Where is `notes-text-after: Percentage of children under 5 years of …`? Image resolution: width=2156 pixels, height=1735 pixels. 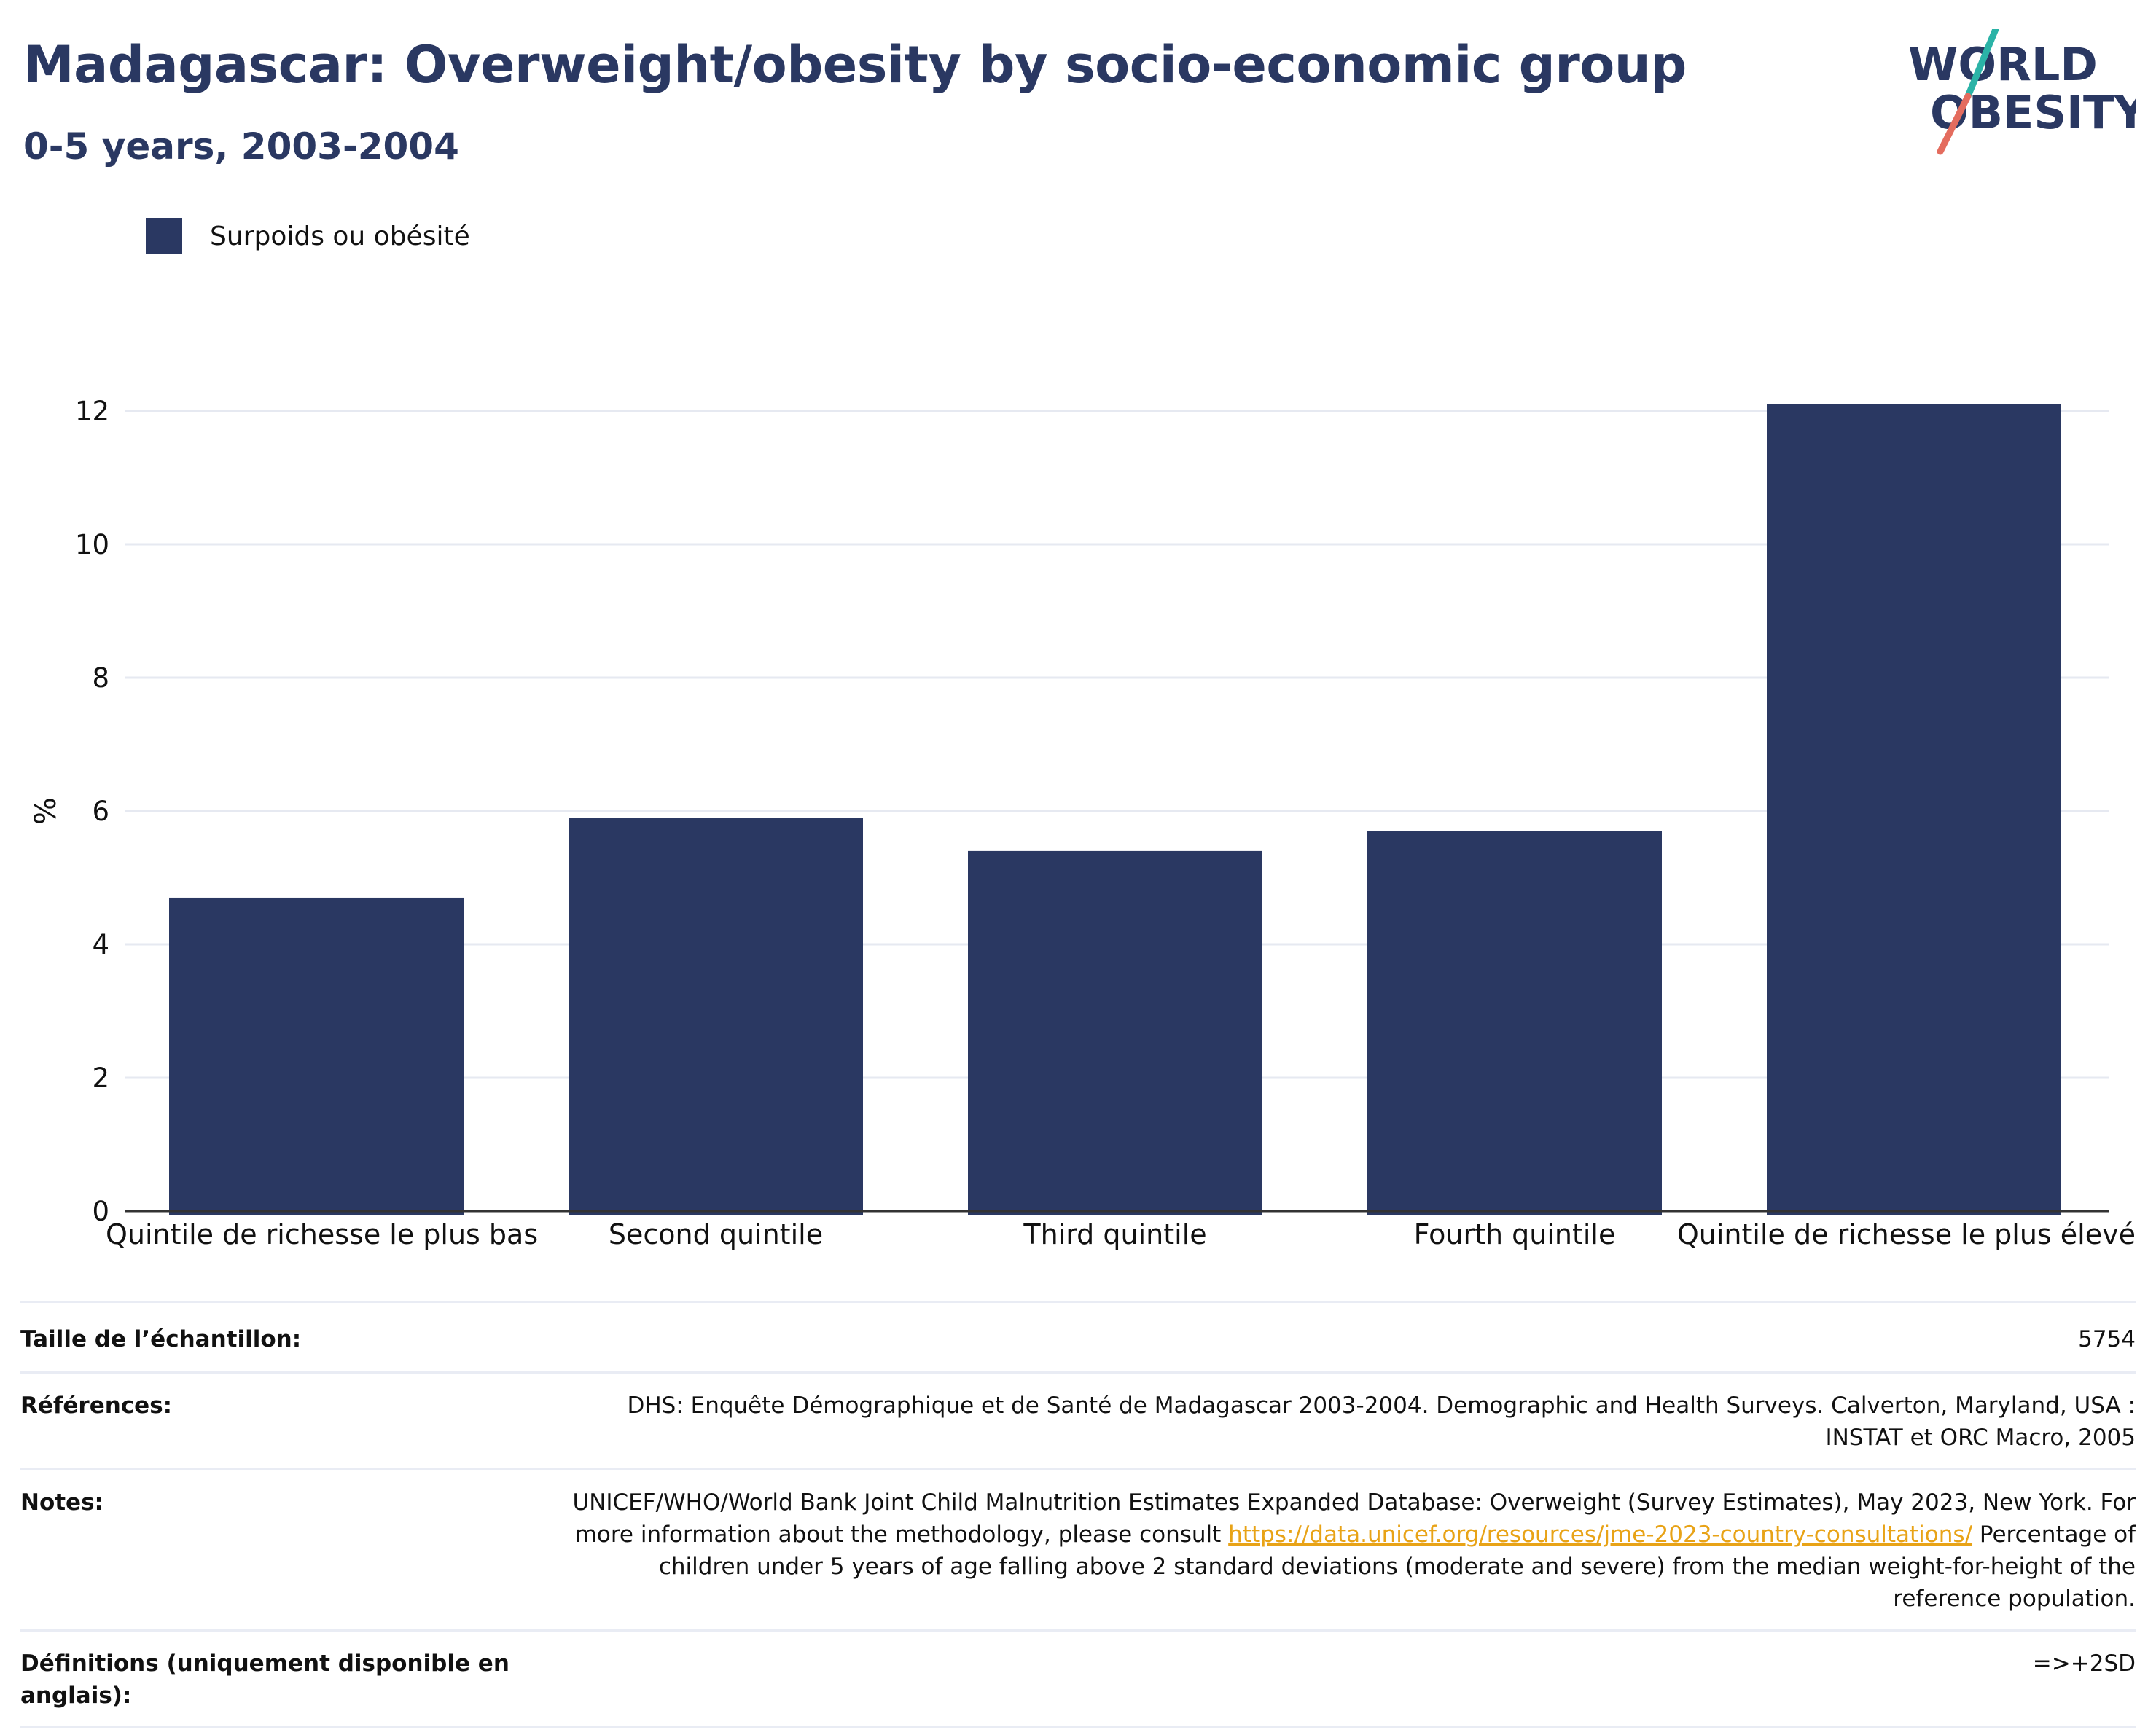 notes-text-after: Percentage of children under 5 years of … is located at coordinates (1397, 1566).